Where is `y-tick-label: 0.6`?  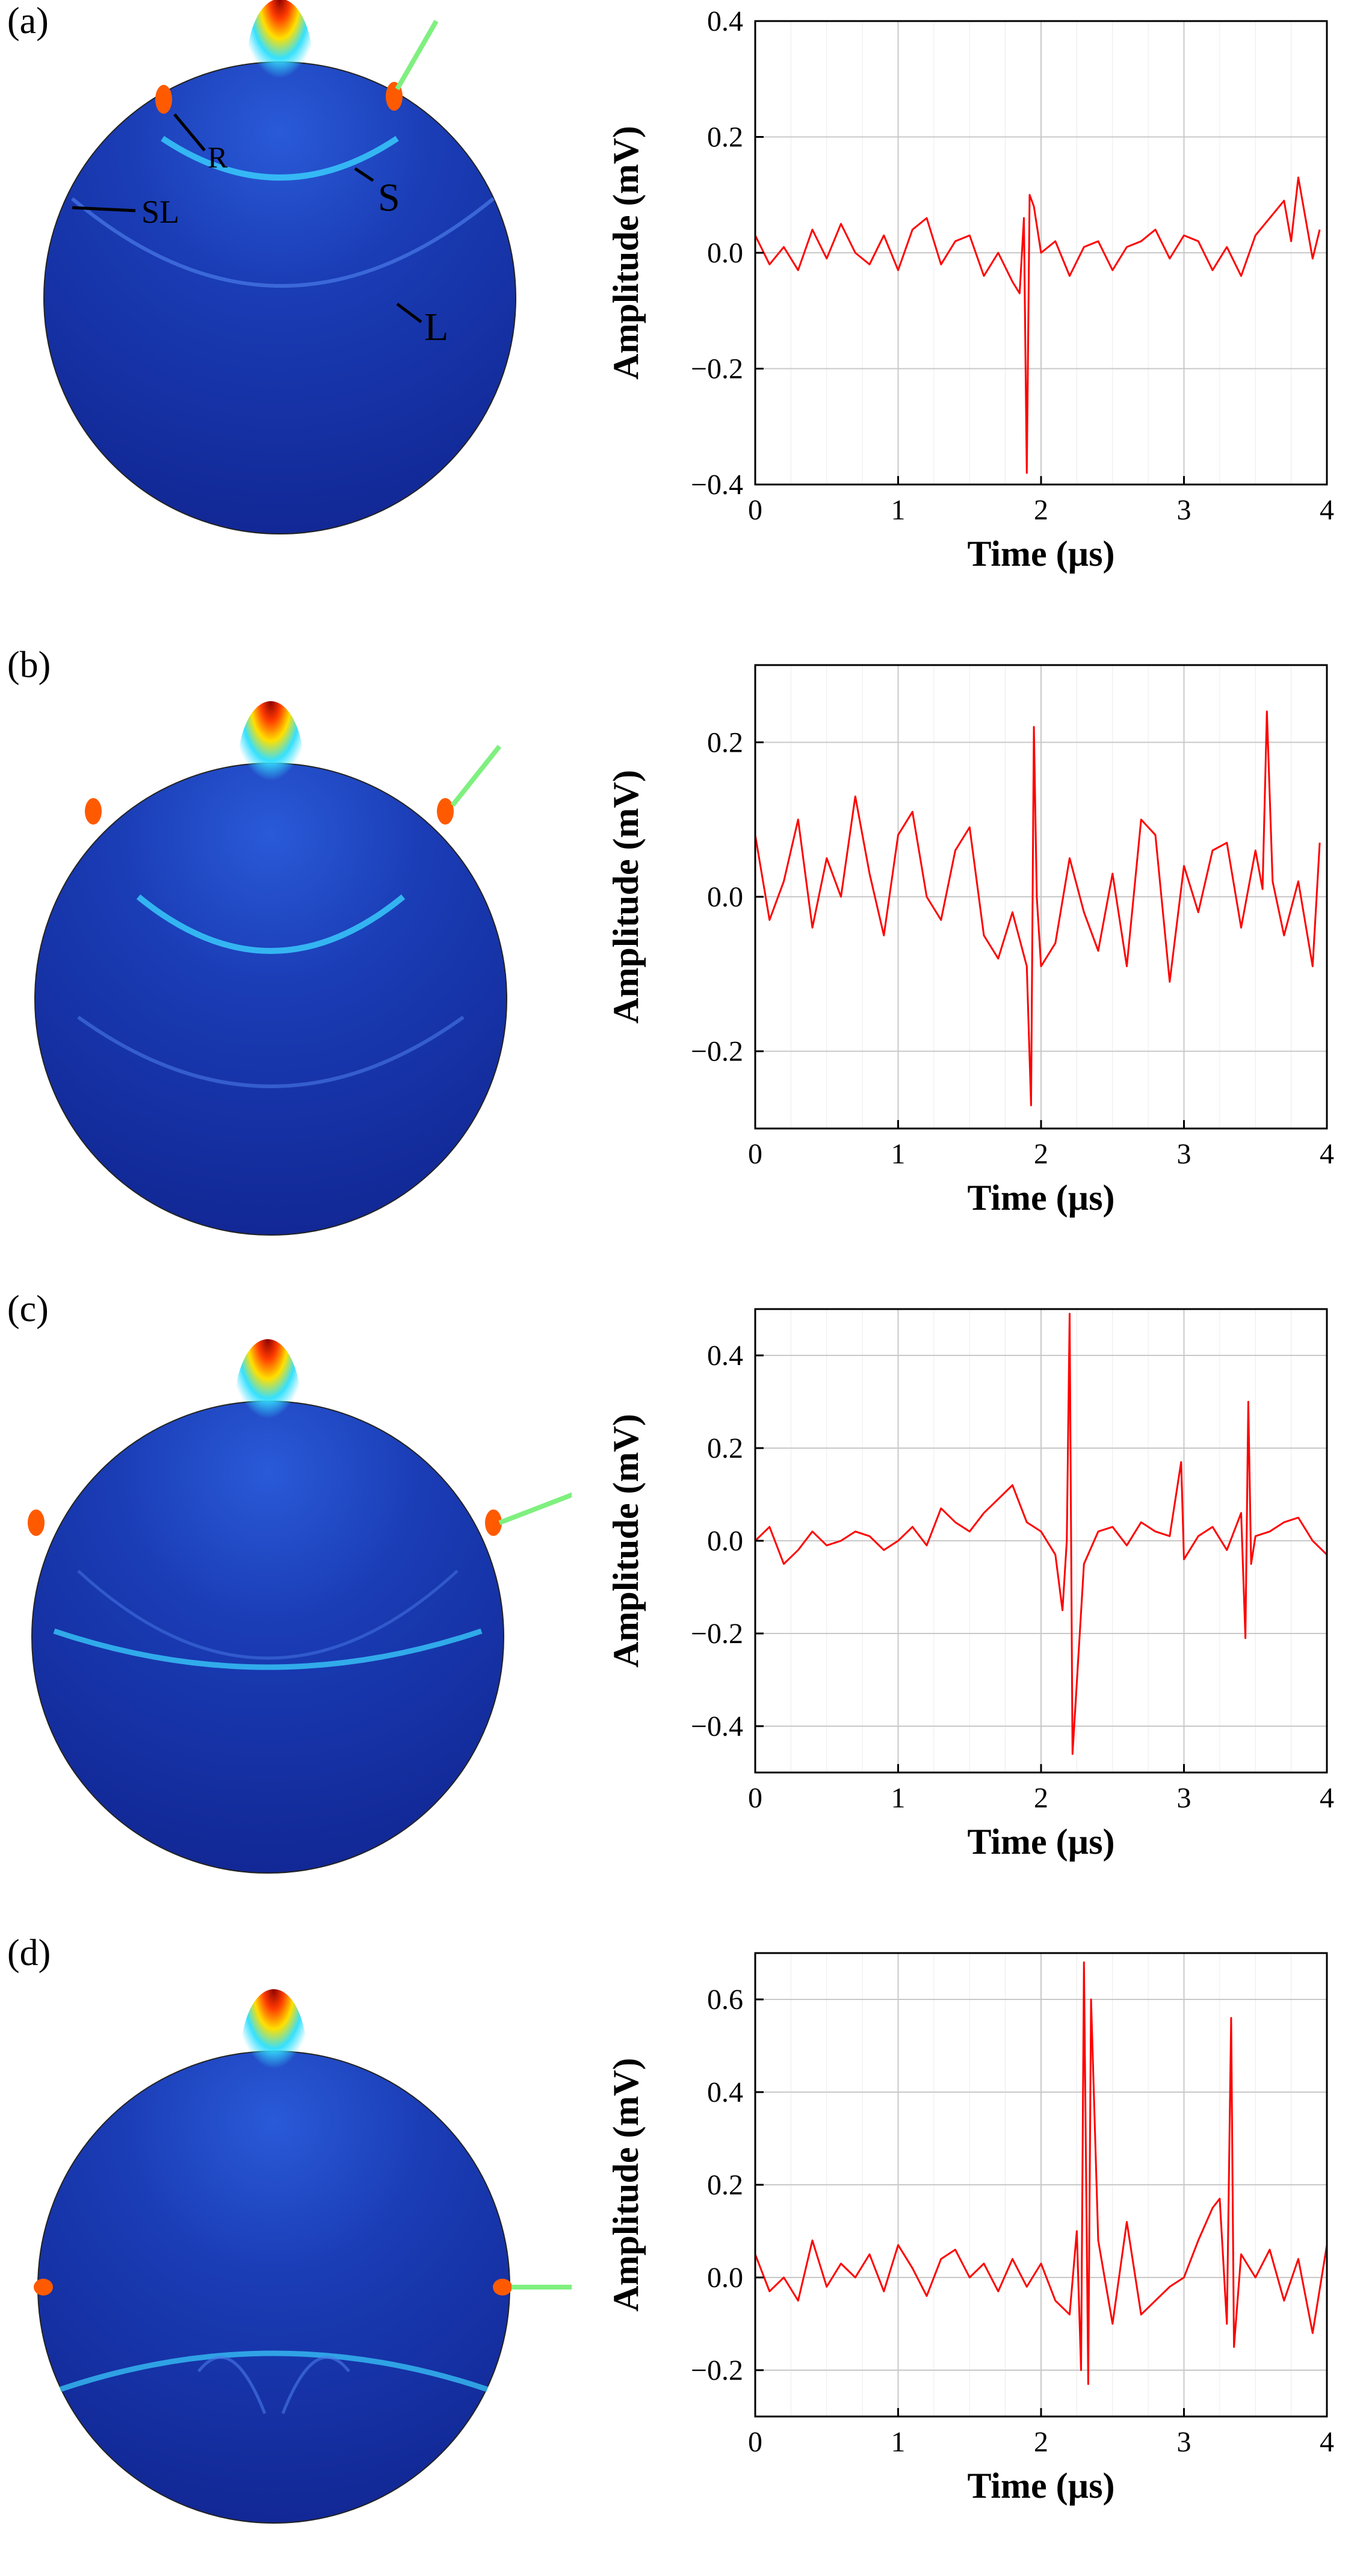
y-tick-label: 0.6 is located at coordinates (725, 2000).